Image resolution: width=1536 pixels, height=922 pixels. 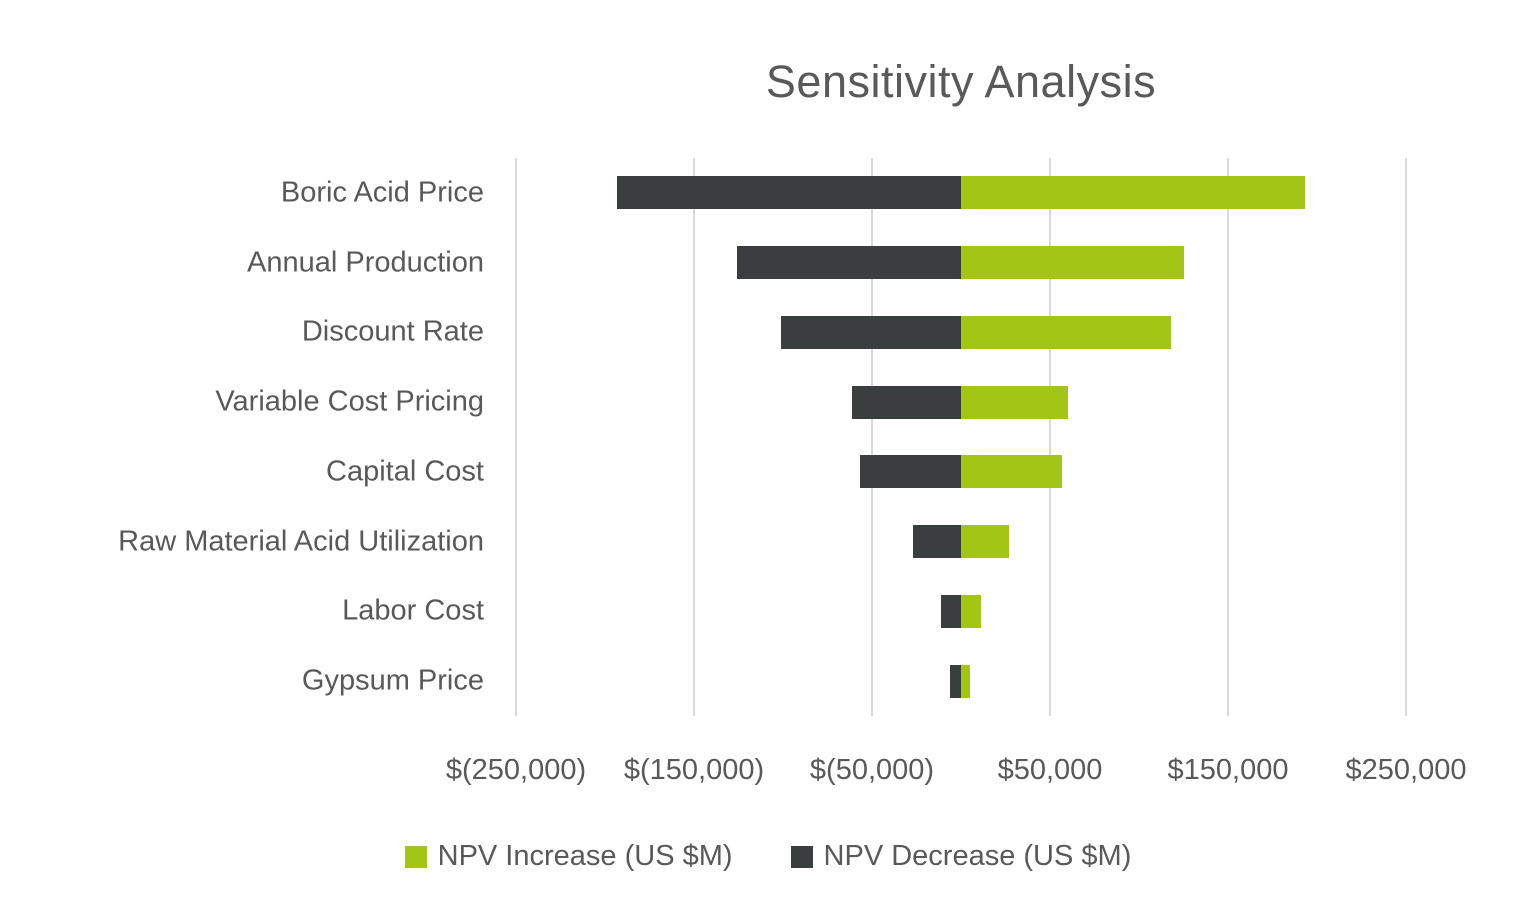 I want to click on category-label: Annual Production, so click(x=365, y=262).